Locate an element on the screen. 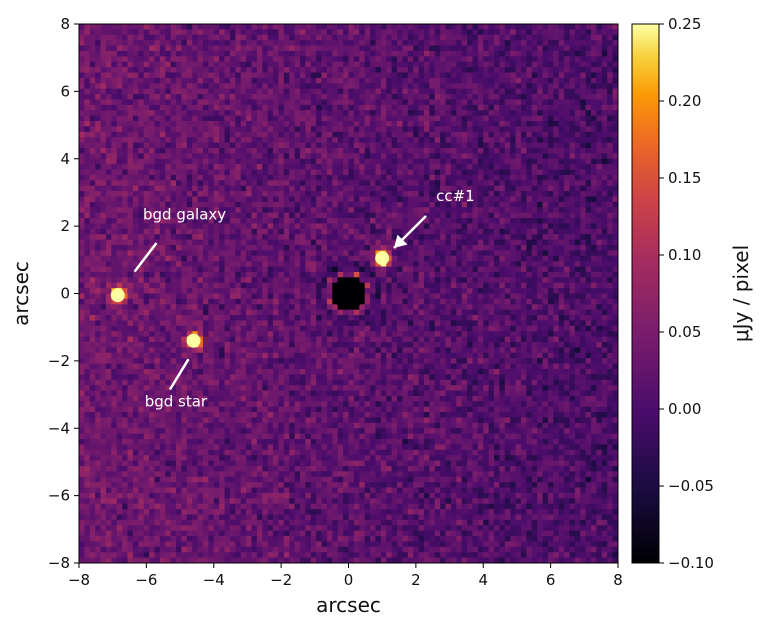 The image size is (768, 628). y-tick-label: 6 is located at coordinates (65, 91).